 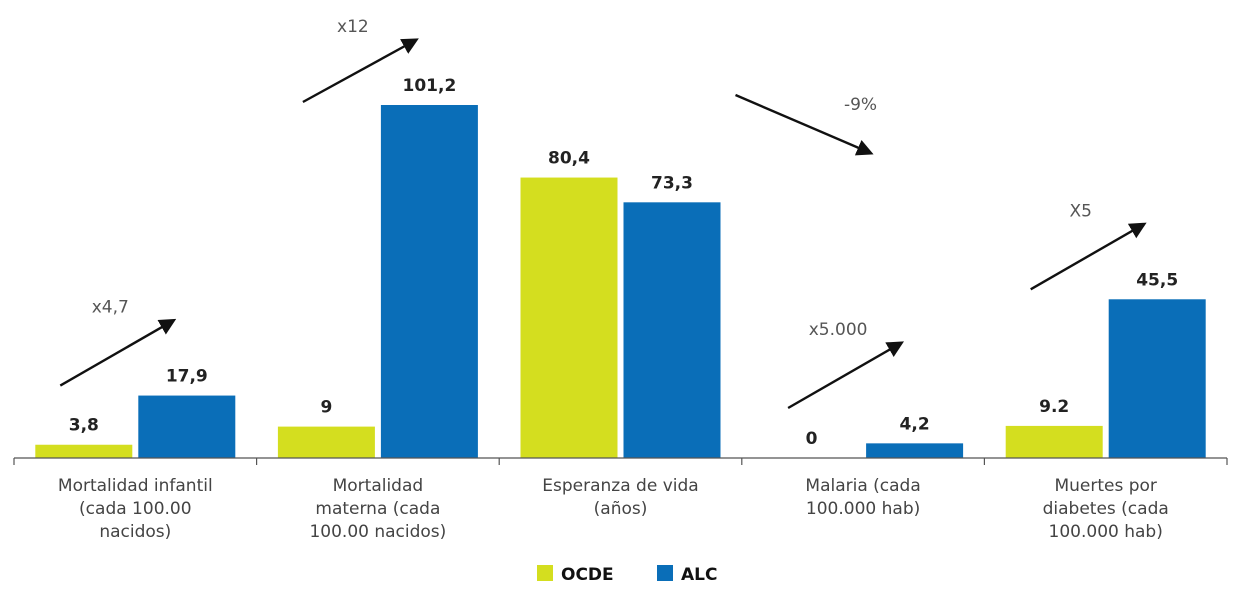 I want to click on data-label-ocde-3: 80,4, so click(x=569, y=159).